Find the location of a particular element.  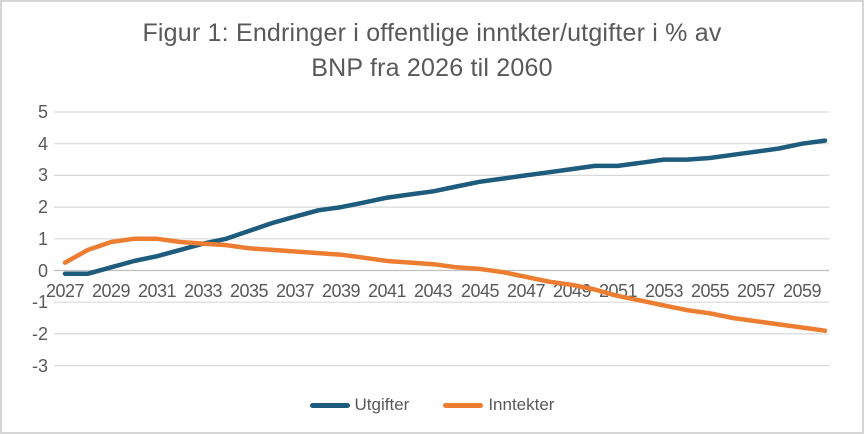

x-tick-label-2055: 2055 is located at coordinates (710, 291).